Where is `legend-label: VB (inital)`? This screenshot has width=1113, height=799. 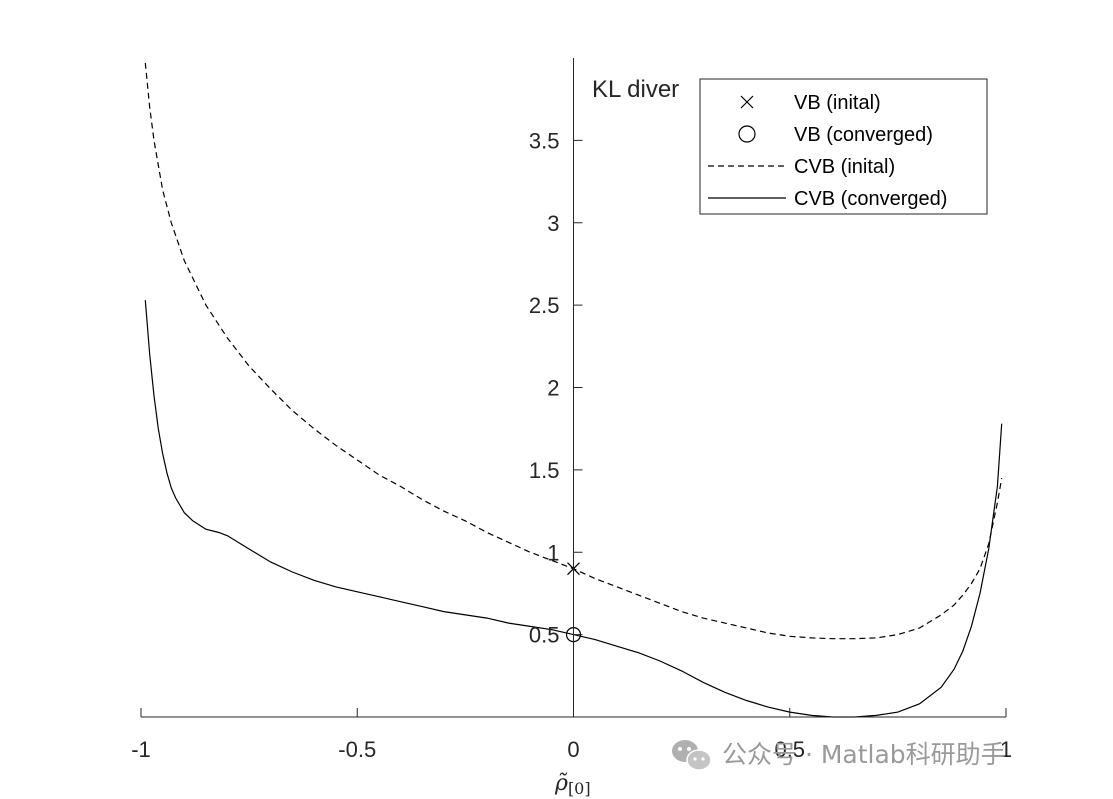
legend-label: VB (inital) is located at coordinates (837, 103).